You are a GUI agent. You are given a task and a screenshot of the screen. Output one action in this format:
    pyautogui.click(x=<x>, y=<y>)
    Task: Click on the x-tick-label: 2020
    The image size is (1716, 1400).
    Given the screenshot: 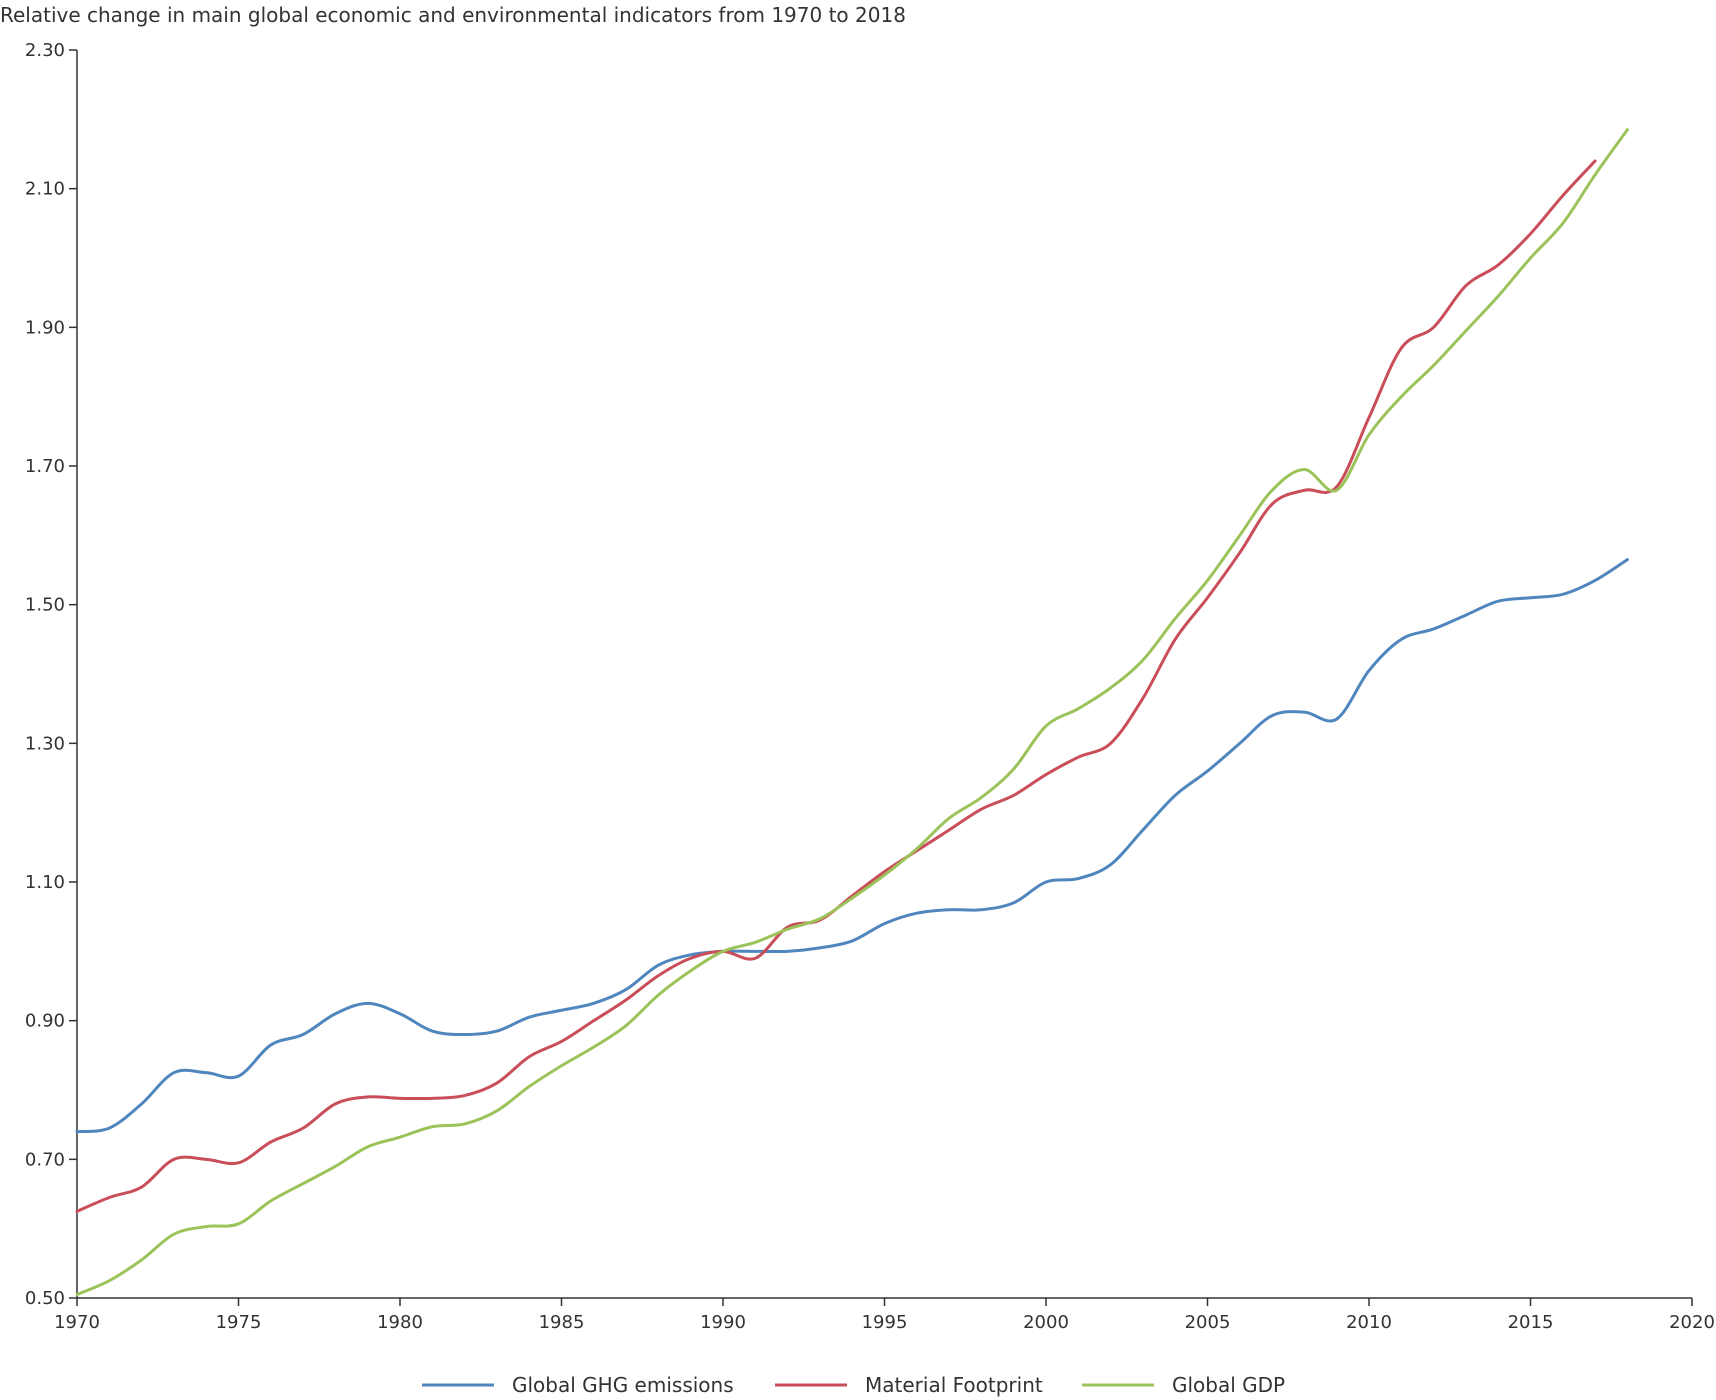 What is the action you would take?
    pyautogui.click(x=1692, y=1322)
    